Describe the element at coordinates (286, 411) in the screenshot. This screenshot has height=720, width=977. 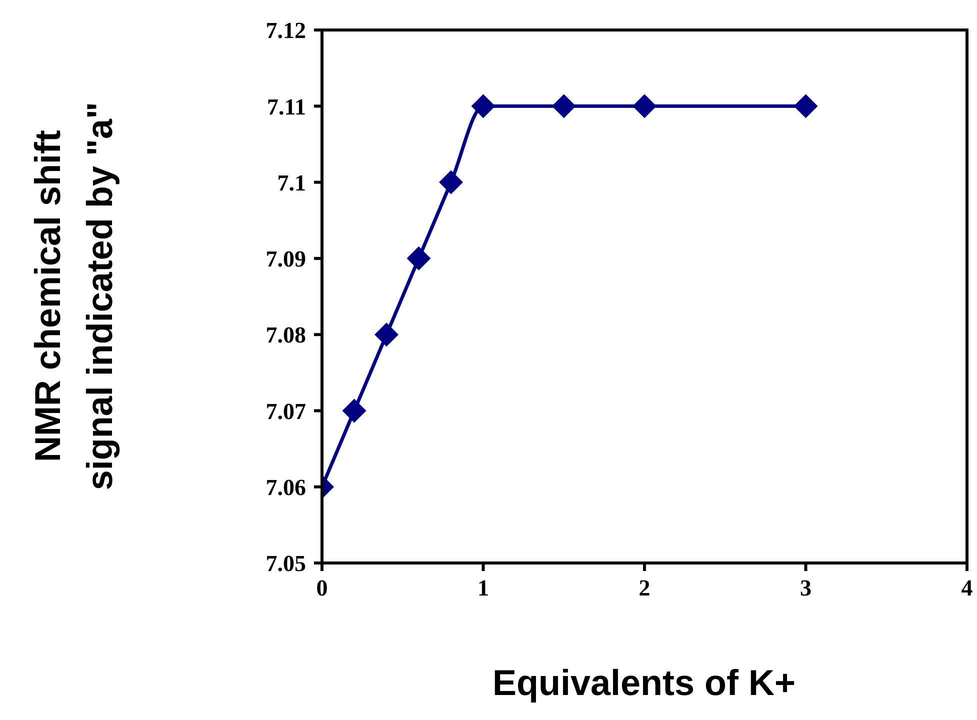
I see `y-tick-label: 7.07` at that location.